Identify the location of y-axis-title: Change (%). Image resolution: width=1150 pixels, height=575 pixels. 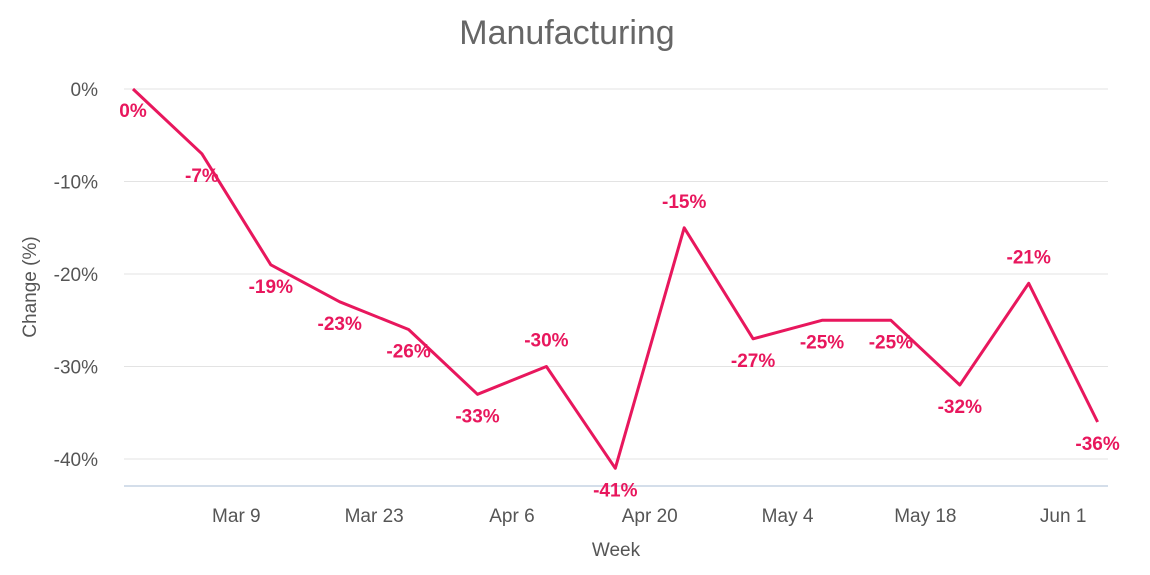
(30, 286).